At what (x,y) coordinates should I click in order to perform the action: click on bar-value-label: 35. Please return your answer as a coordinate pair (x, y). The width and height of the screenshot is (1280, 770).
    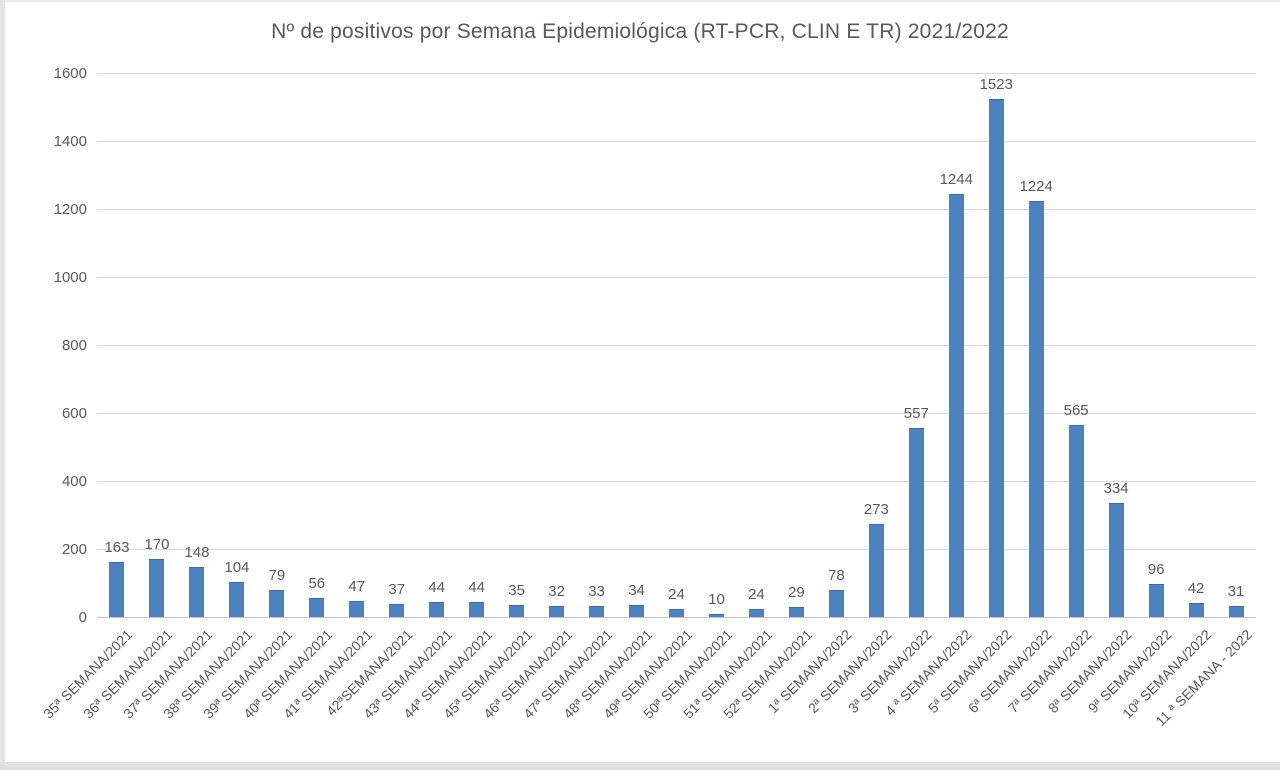
    Looking at the image, I should click on (516, 591).